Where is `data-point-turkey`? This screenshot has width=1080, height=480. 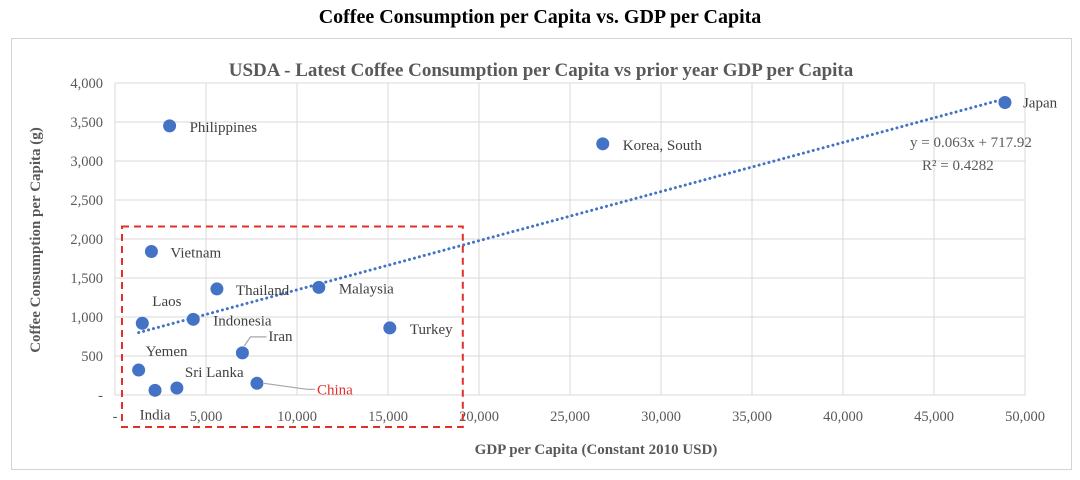 data-point-turkey is located at coordinates (390, 328).